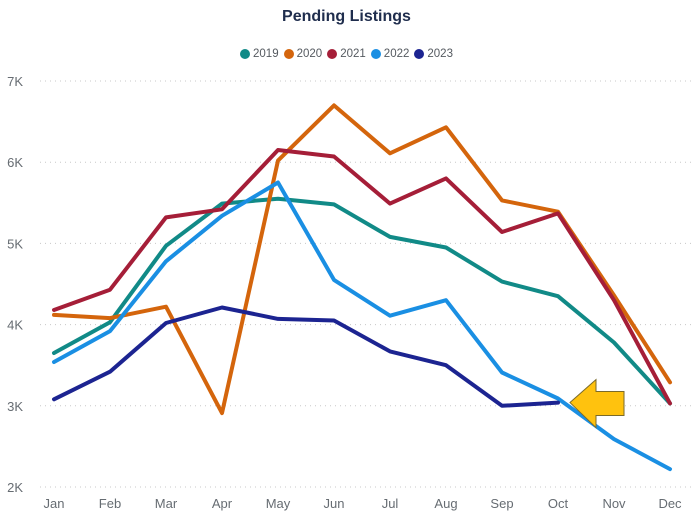 This screenshot has height=516, width=693. I want to click on x-tick-label: Dec, so click(670, 503).